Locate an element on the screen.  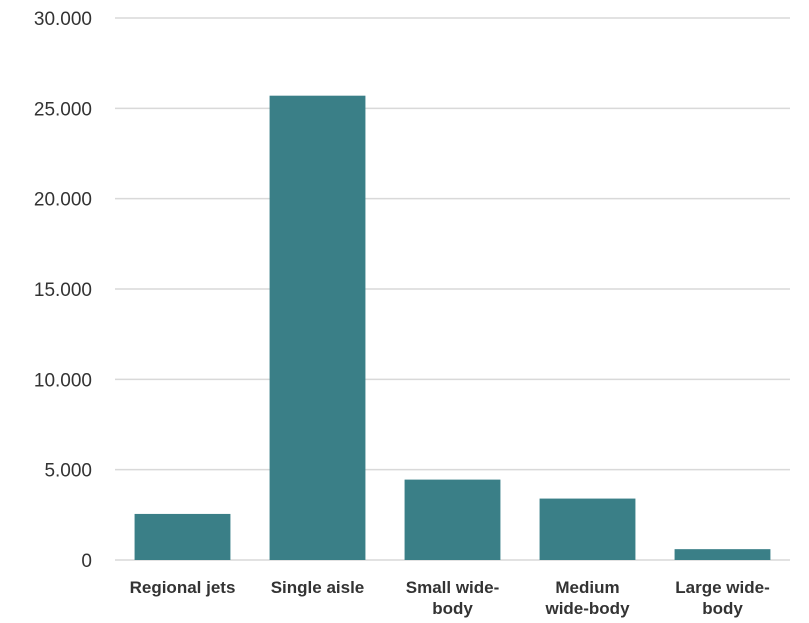
x-tick-label: Large wide-body is located at coordinates (722, 598).